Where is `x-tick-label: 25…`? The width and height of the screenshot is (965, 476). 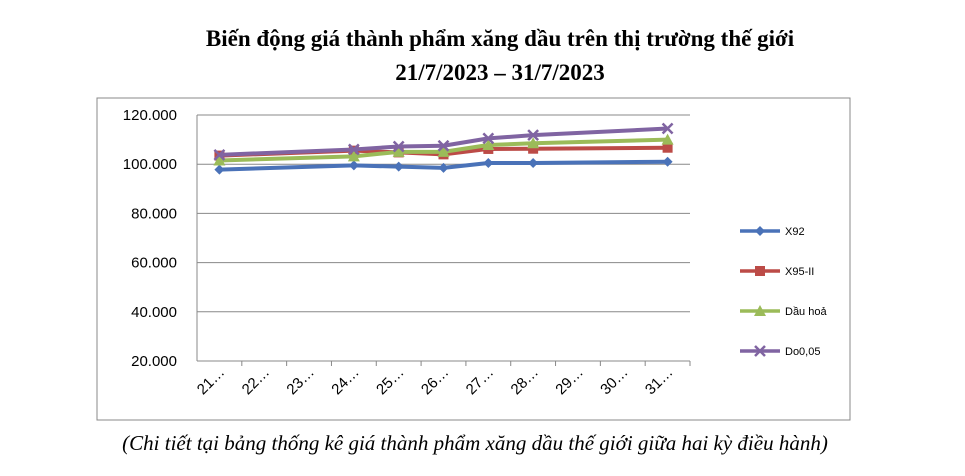
x-tick-label: 25… is located at coordinates (390, 381).